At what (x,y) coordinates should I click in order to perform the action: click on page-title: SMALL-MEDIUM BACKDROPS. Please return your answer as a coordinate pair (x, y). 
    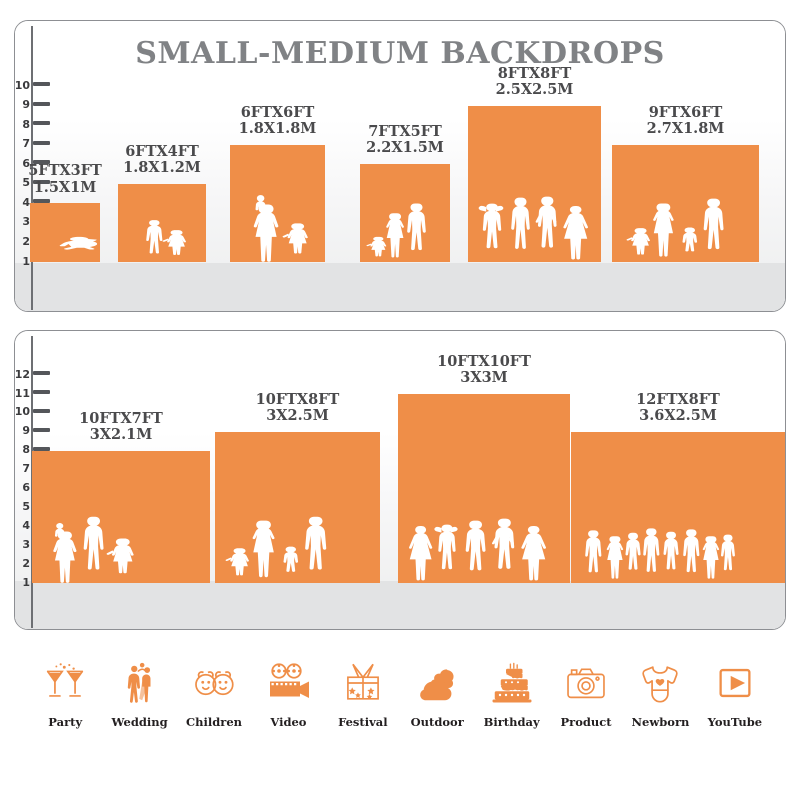
    Looking at the image, I should click on (400, 53).